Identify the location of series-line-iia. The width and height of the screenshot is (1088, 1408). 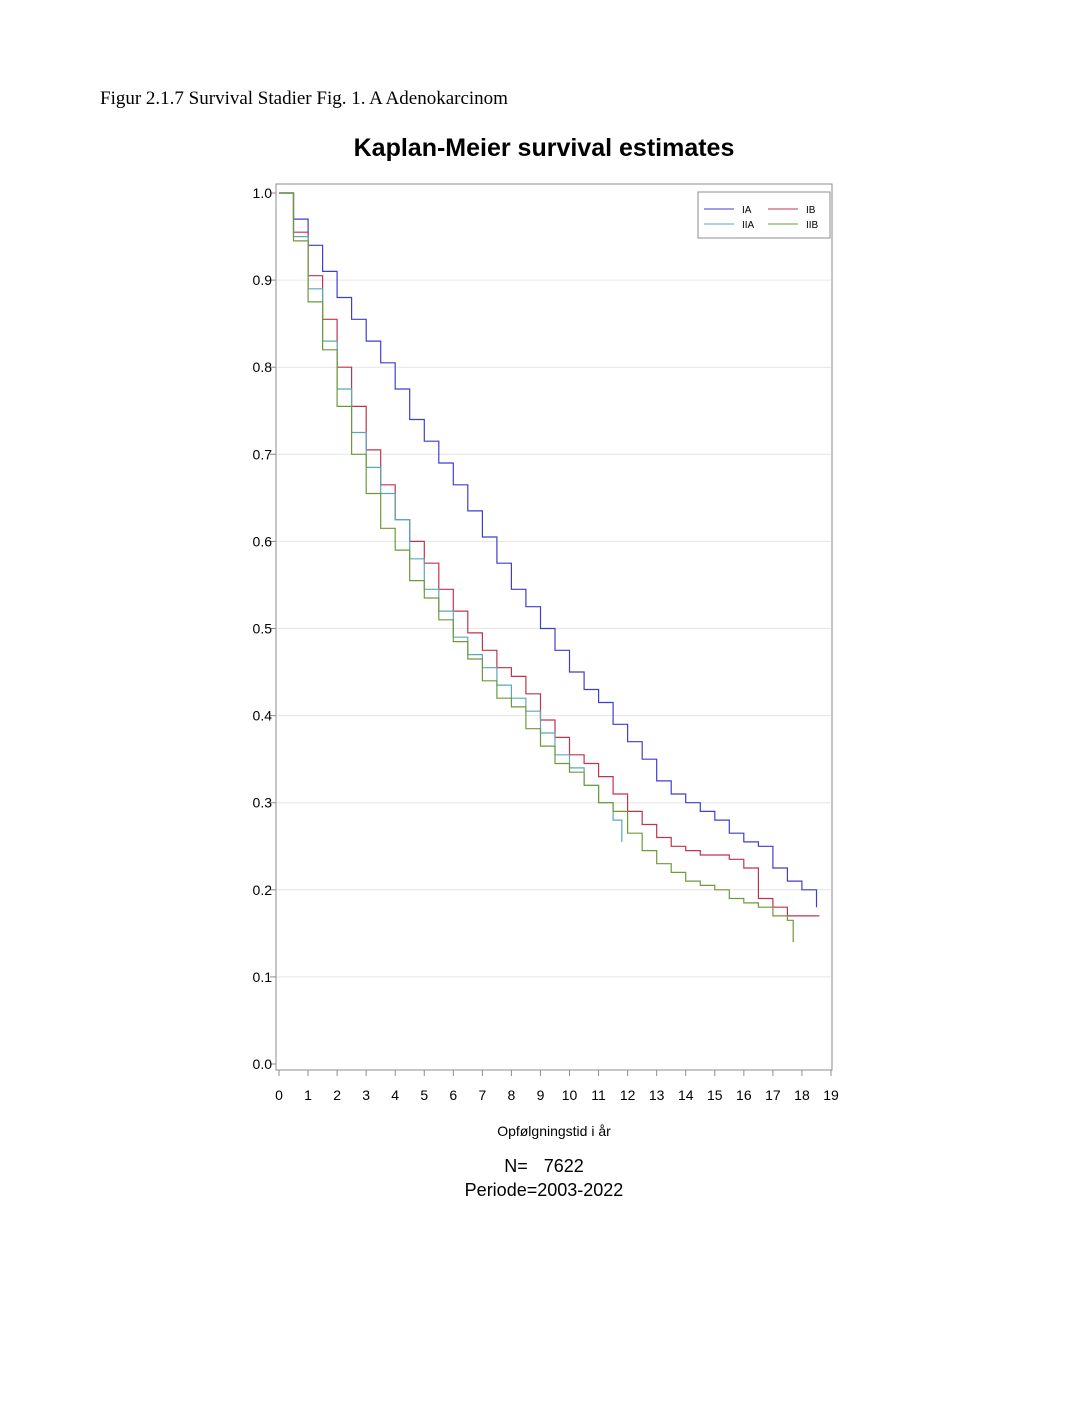
(451, 517).